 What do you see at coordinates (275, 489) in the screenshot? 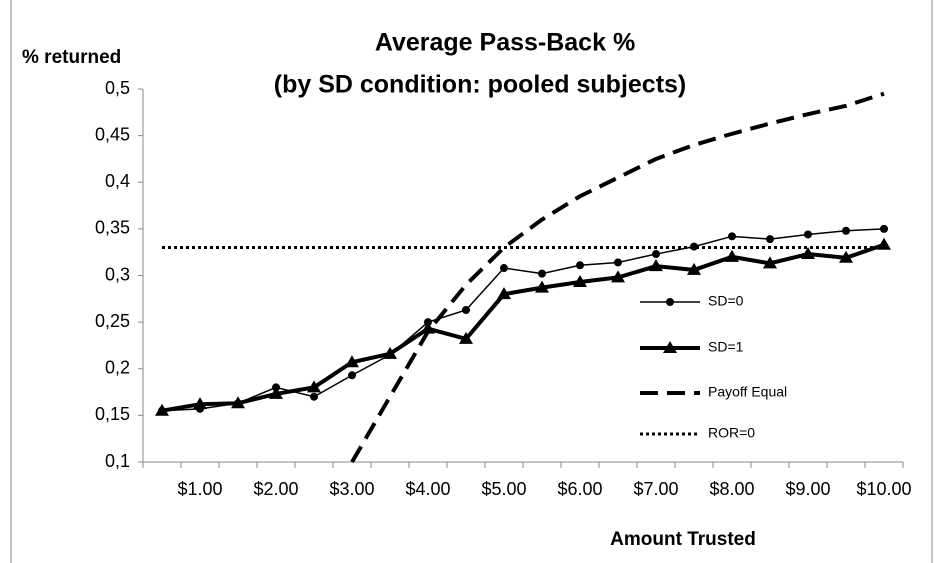
I see `x-tick-label: $2.00` at bounding box center [275, 489].